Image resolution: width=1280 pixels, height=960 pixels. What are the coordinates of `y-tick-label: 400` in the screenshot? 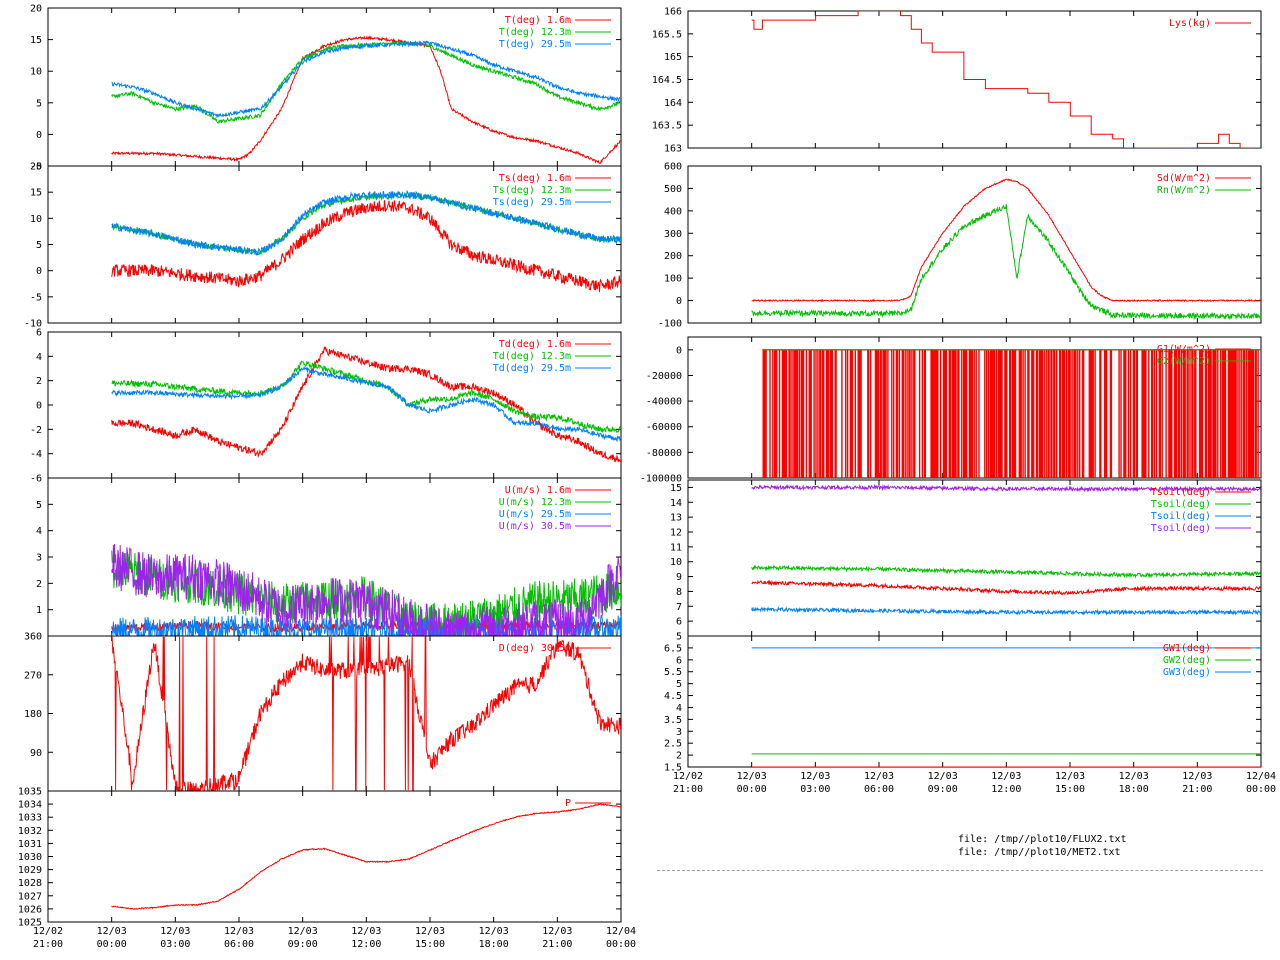 It's located at (673, 211).